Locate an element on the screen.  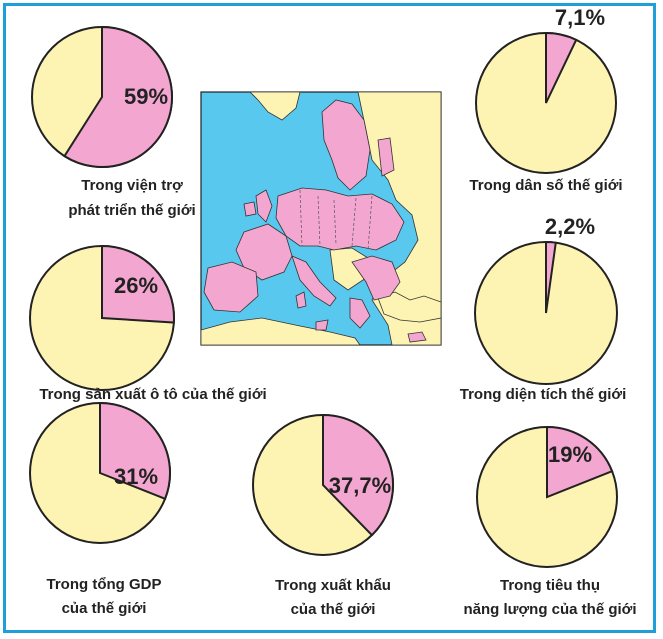
pie-caption: Trong tổng GDP is located at coordinates (104, 584).